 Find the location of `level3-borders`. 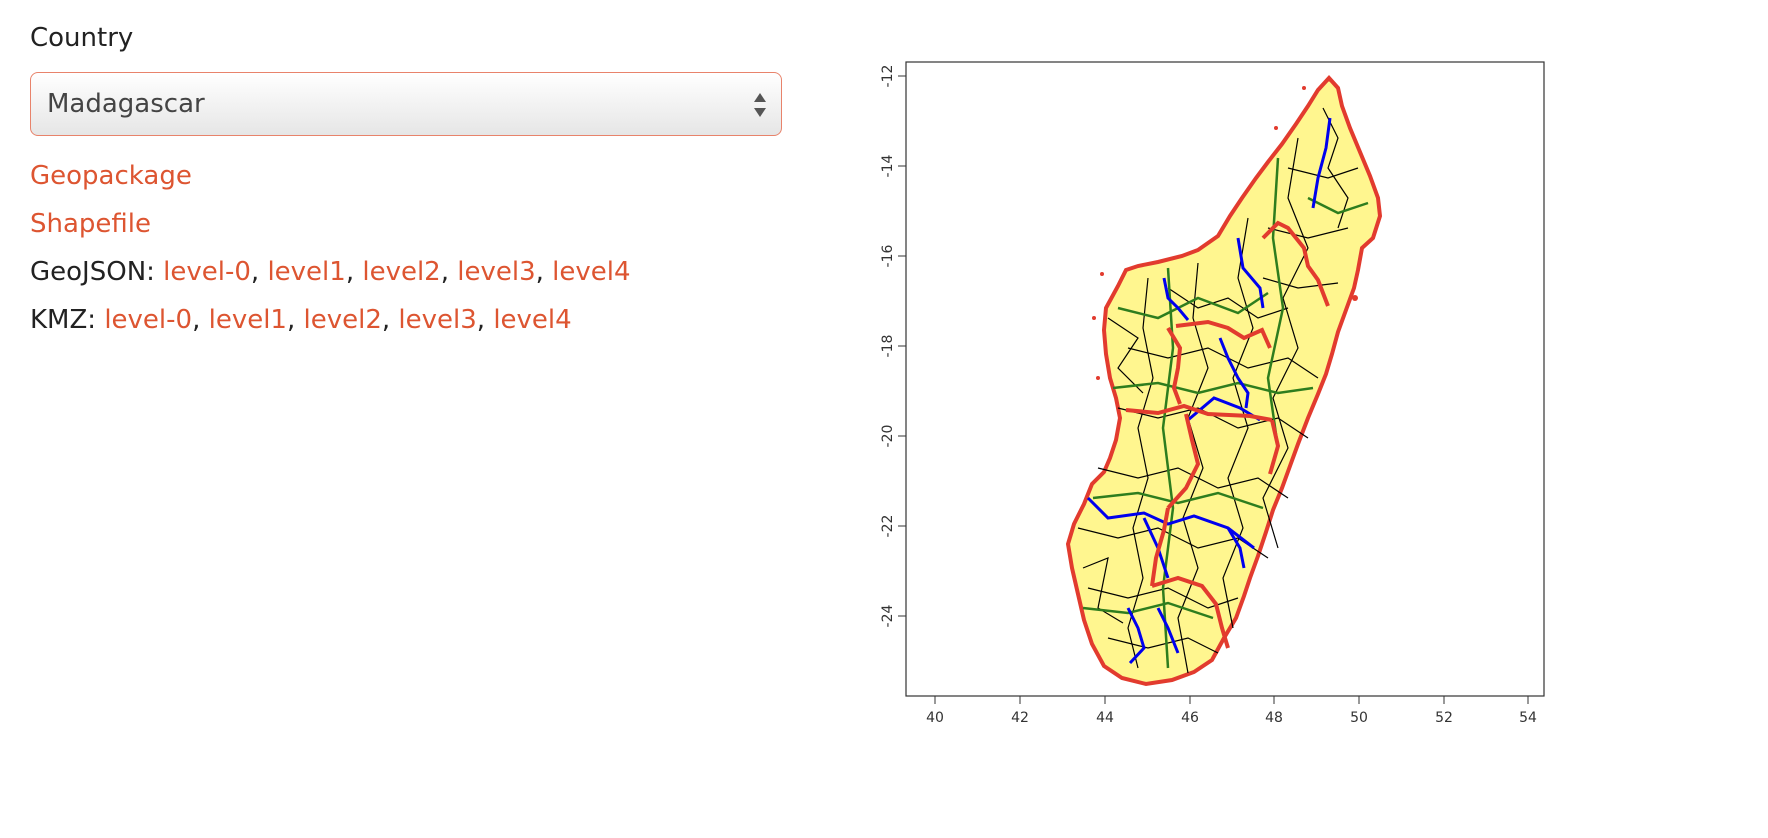

level3-borders is located at coordinates (1225, 413).